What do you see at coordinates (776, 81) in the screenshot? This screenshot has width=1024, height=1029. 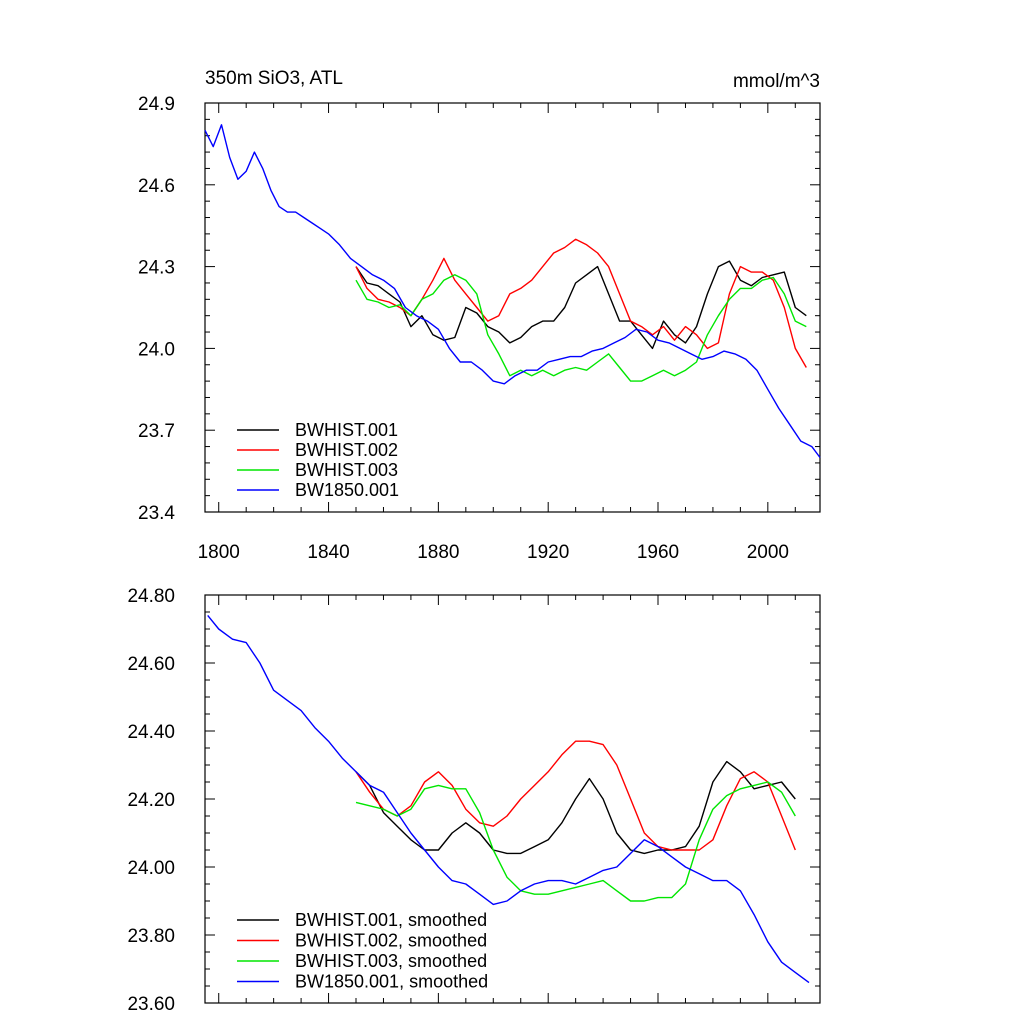 I see `units-label: mmol/m^3` at bounding box center [776, 81].